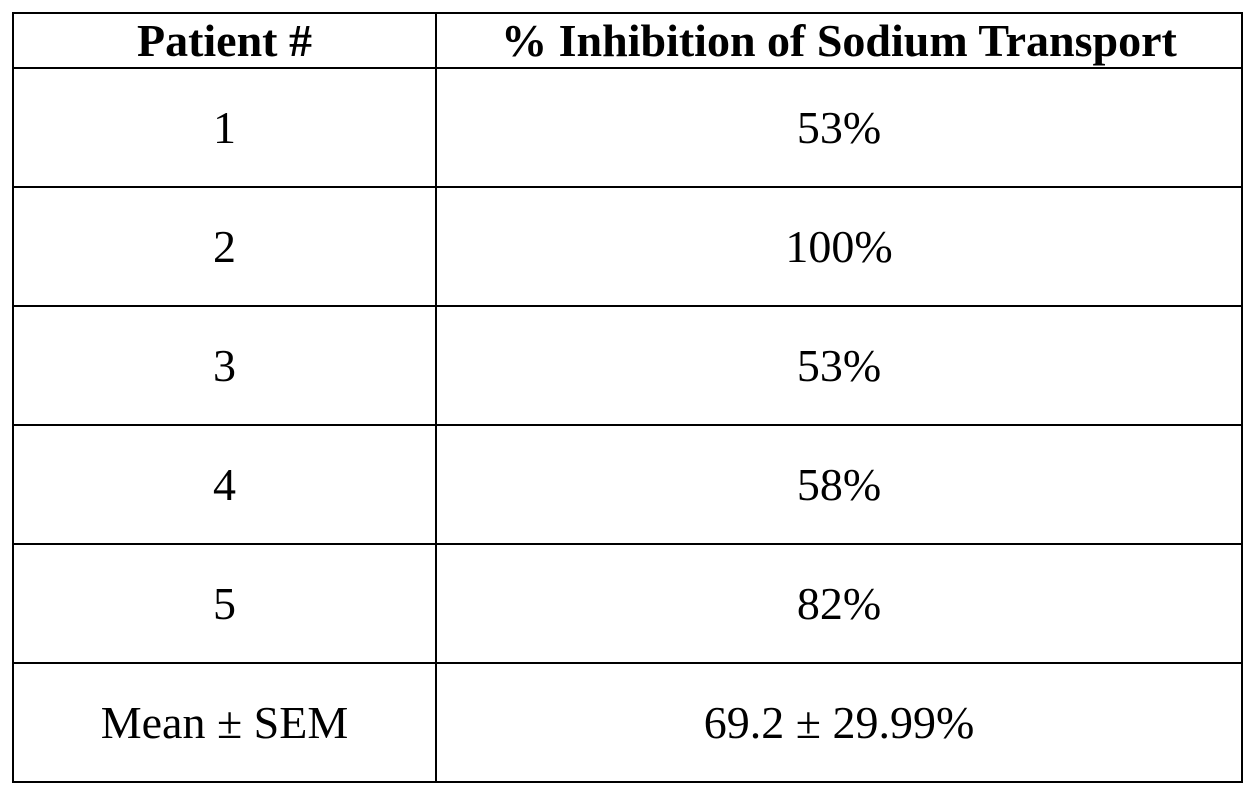  Describe the element at coordinates (224, 40) in the screenshot. I see `header-cell: Patient #` at that location.